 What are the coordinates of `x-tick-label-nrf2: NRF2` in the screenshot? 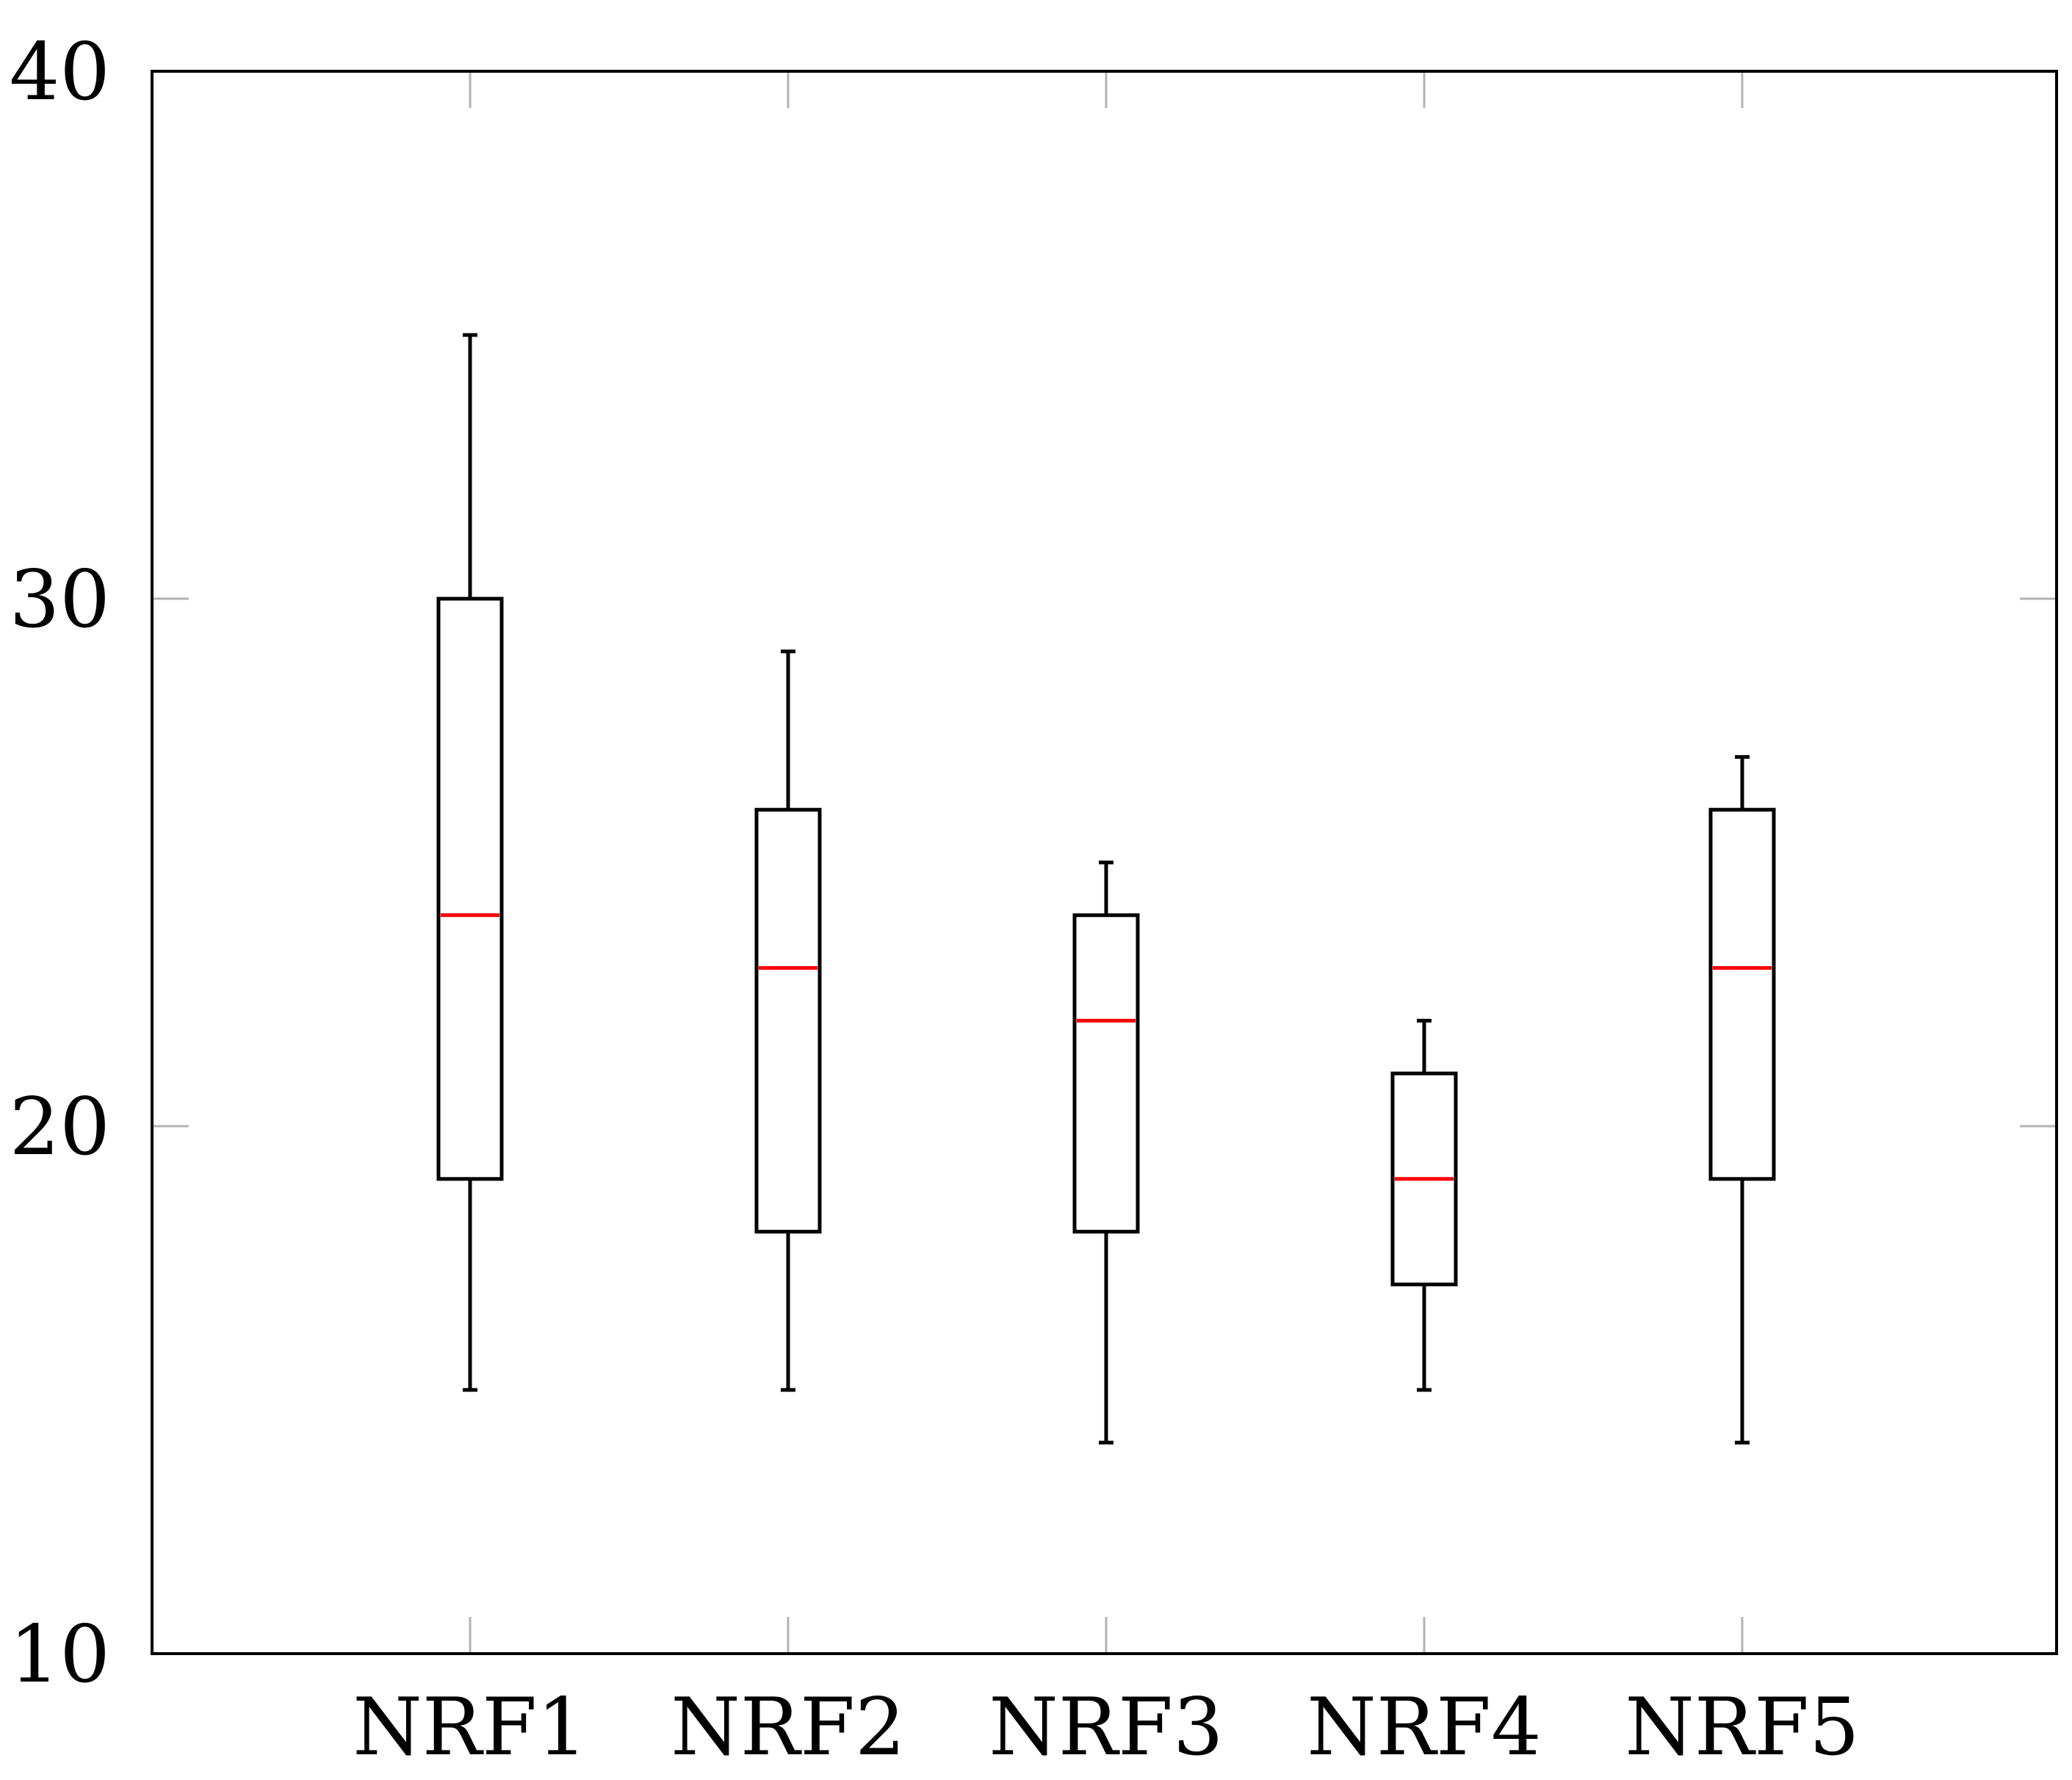 It's located at (788, 1727).